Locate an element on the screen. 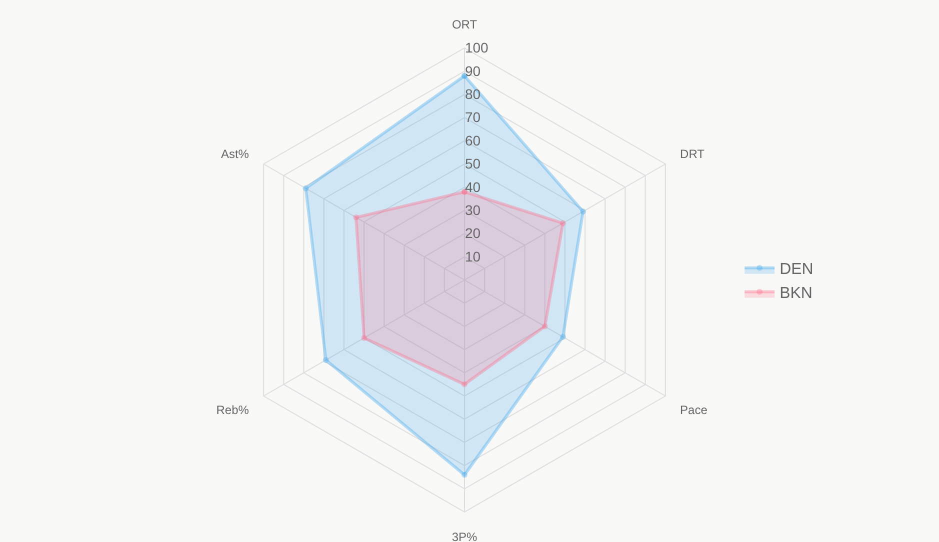 Image resolution: width=939 pixels, height=542 pixels. y-tick-label: 20 is located at coordinates (473, 233).